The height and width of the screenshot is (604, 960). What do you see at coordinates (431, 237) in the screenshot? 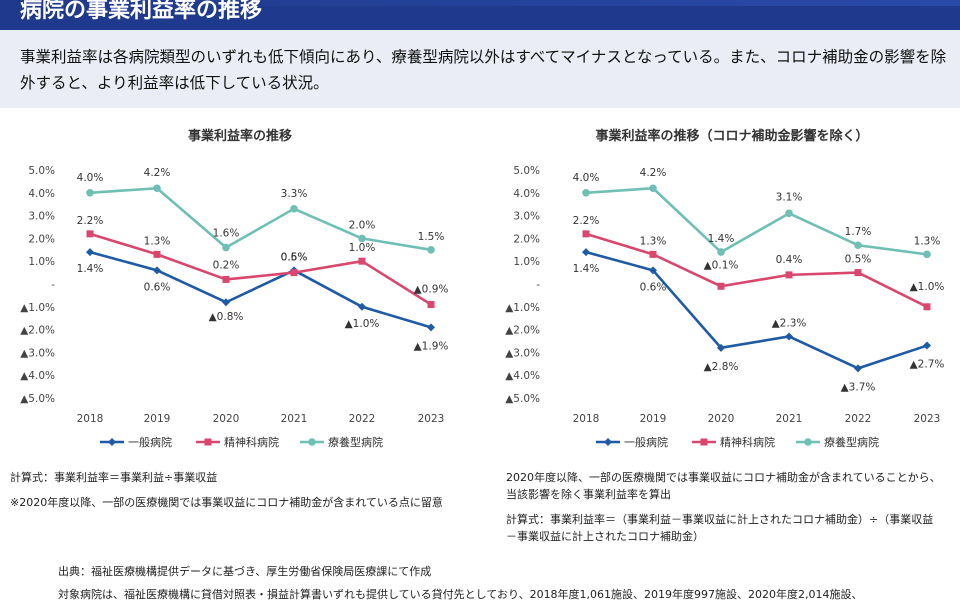
I see `chart-1-data-label: 1.5%` at bounding box center [431, 237].